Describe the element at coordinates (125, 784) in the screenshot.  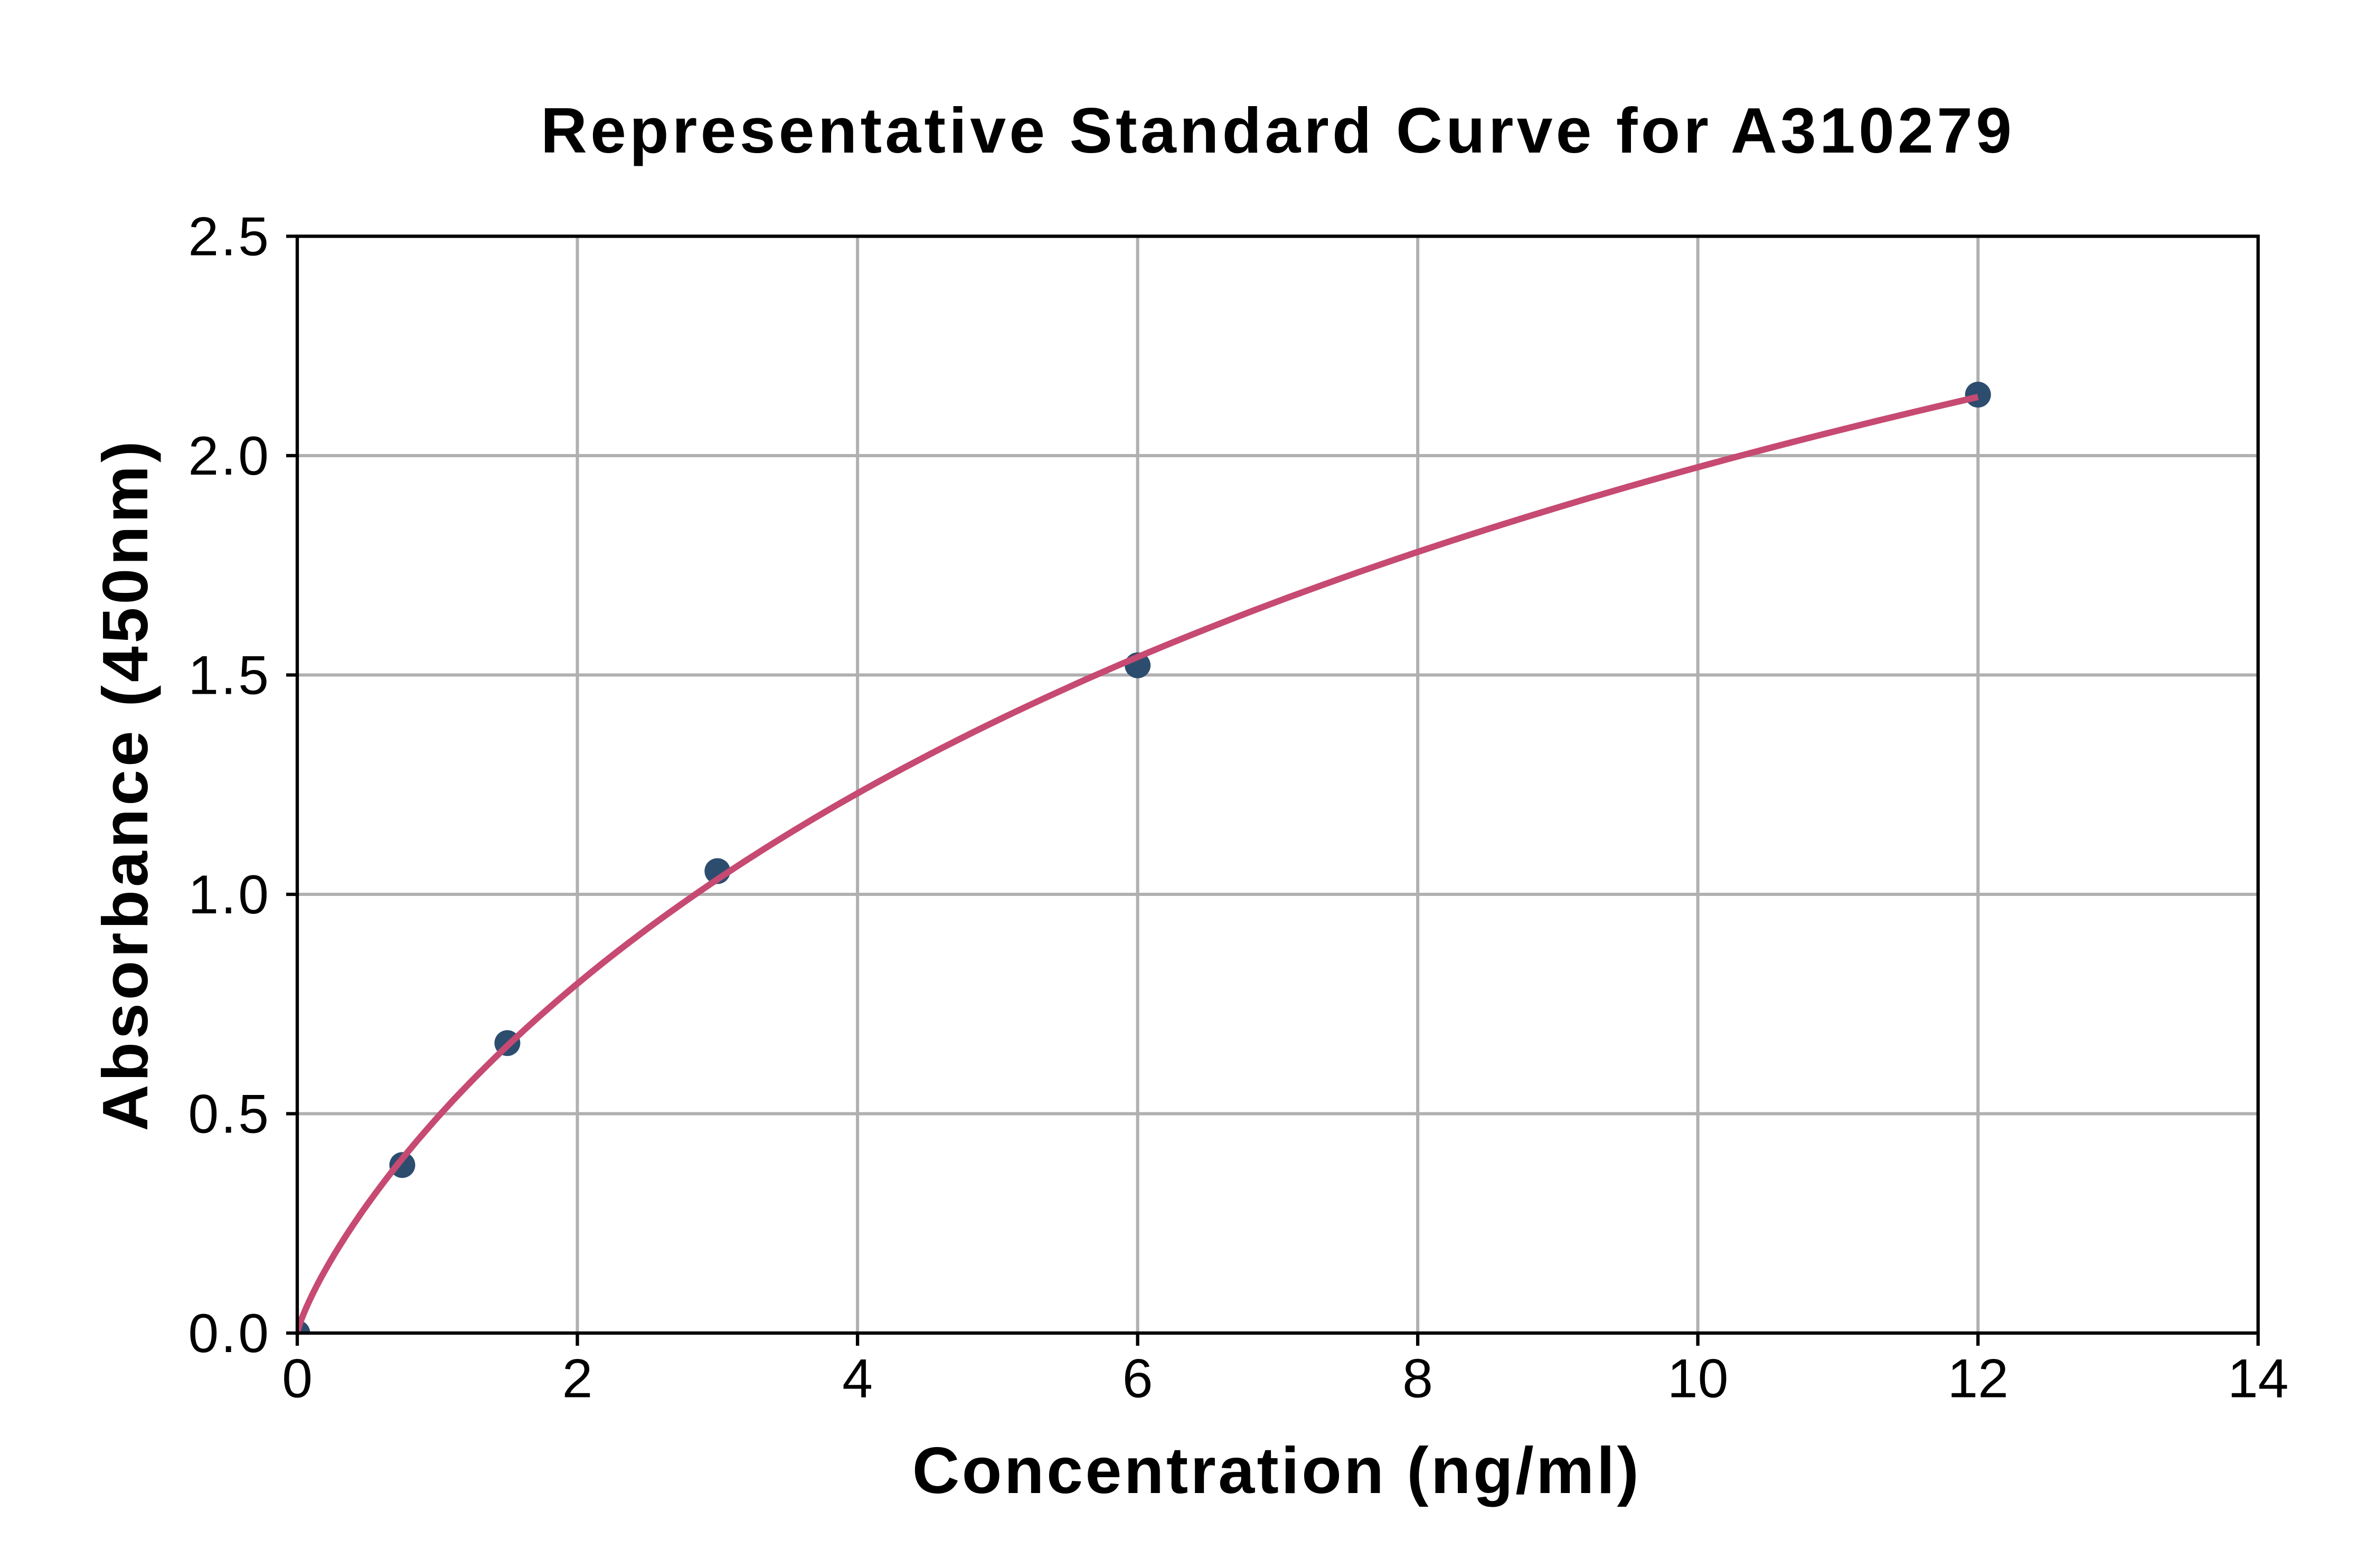
I see `svg-text: Absorbance (450nm)` at that location.